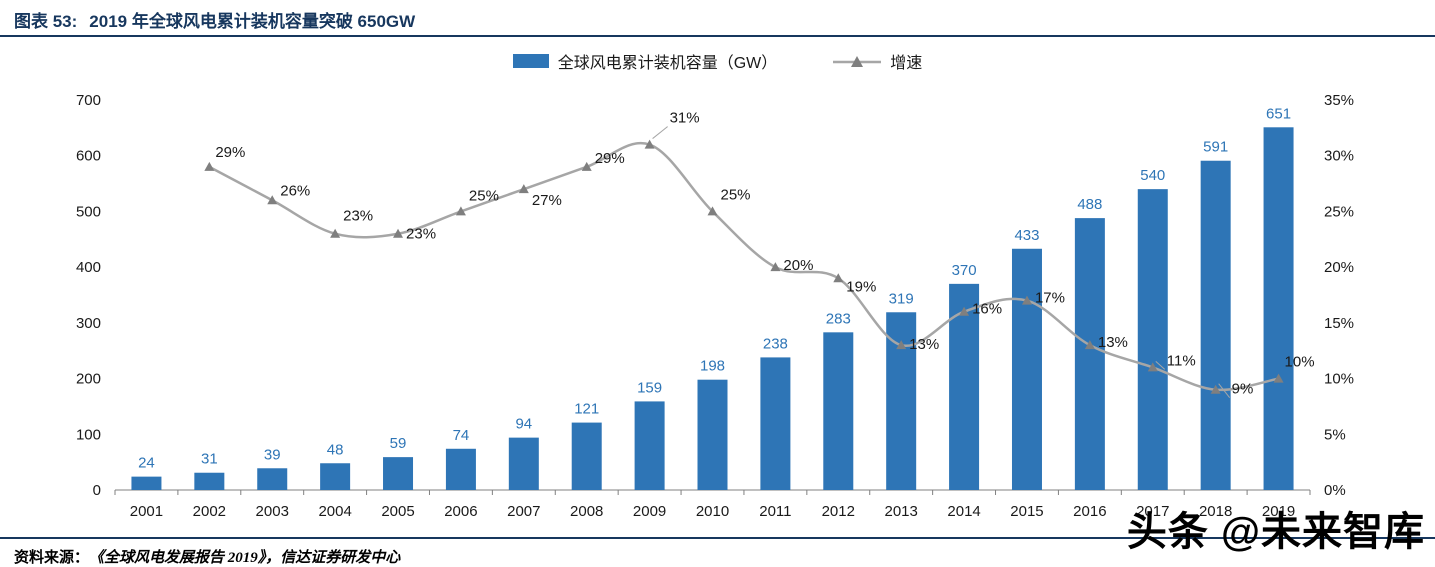 This screenshot has height=567, width=1435. Describe the element at coordinates (398, 443) in the screenshot. I see `bar-value-label: 59` at that location.